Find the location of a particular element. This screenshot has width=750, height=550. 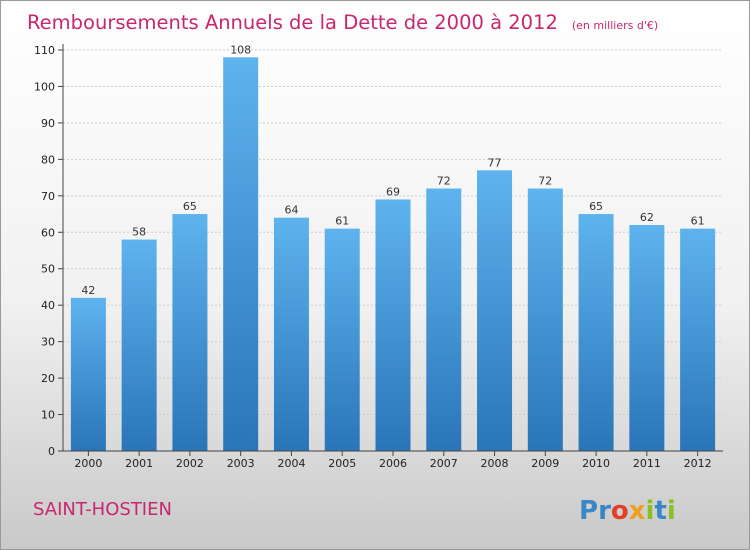

proxiti-logo: Proxiti is located at coordinates (627, 511).